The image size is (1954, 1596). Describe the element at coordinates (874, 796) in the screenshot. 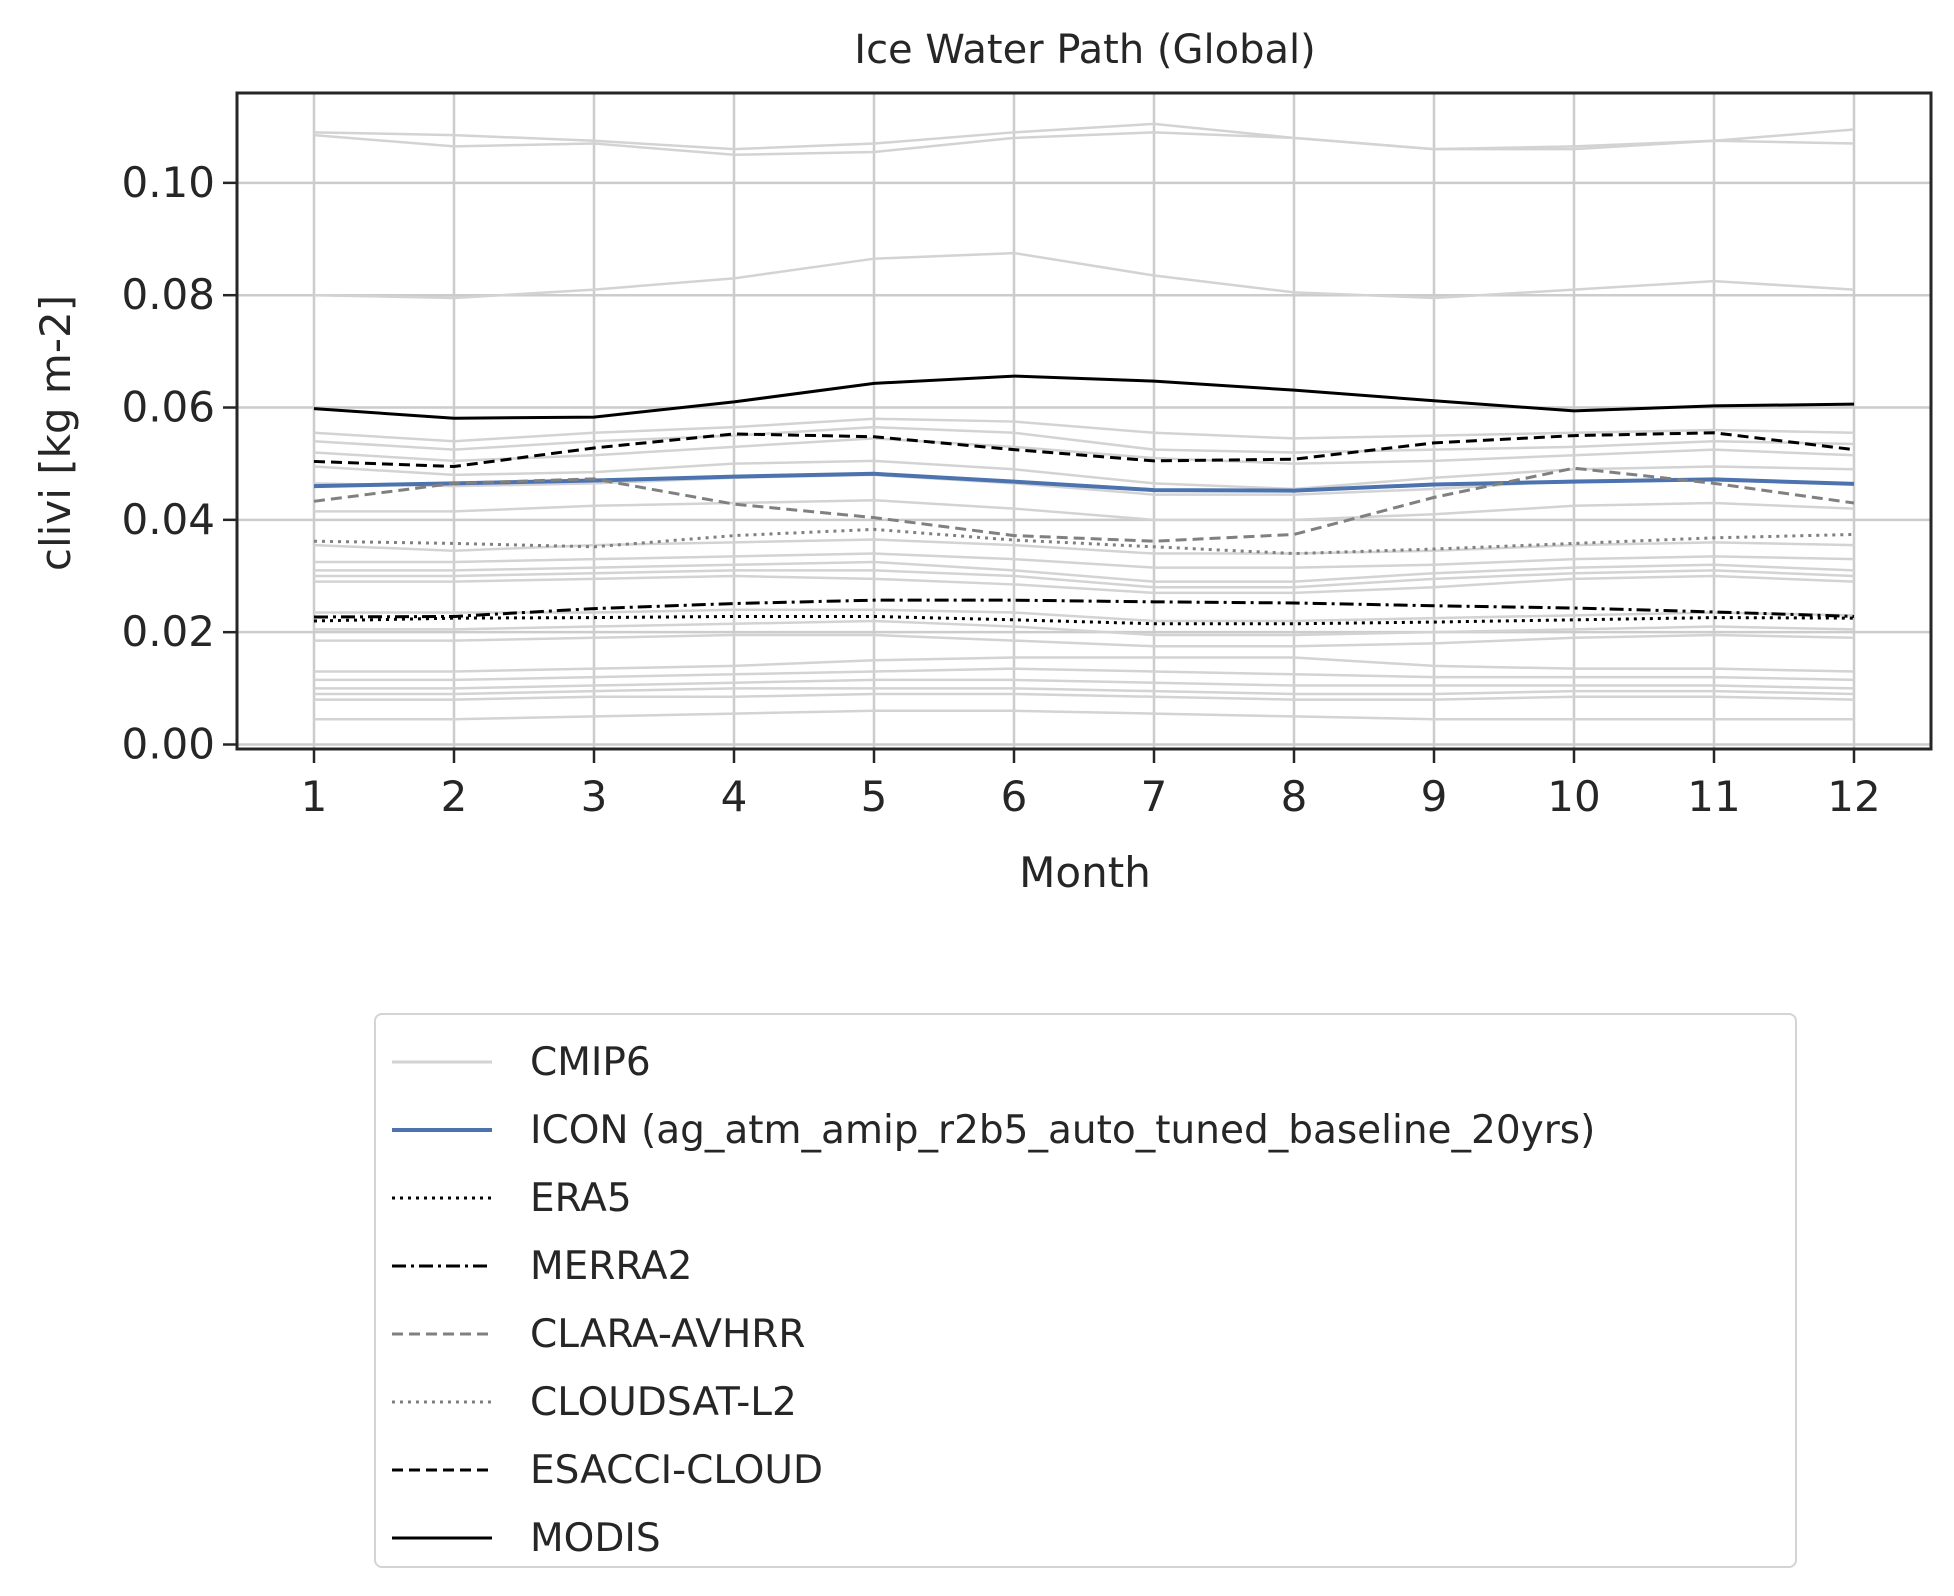

I see `x-tick-label: 5` at that location.